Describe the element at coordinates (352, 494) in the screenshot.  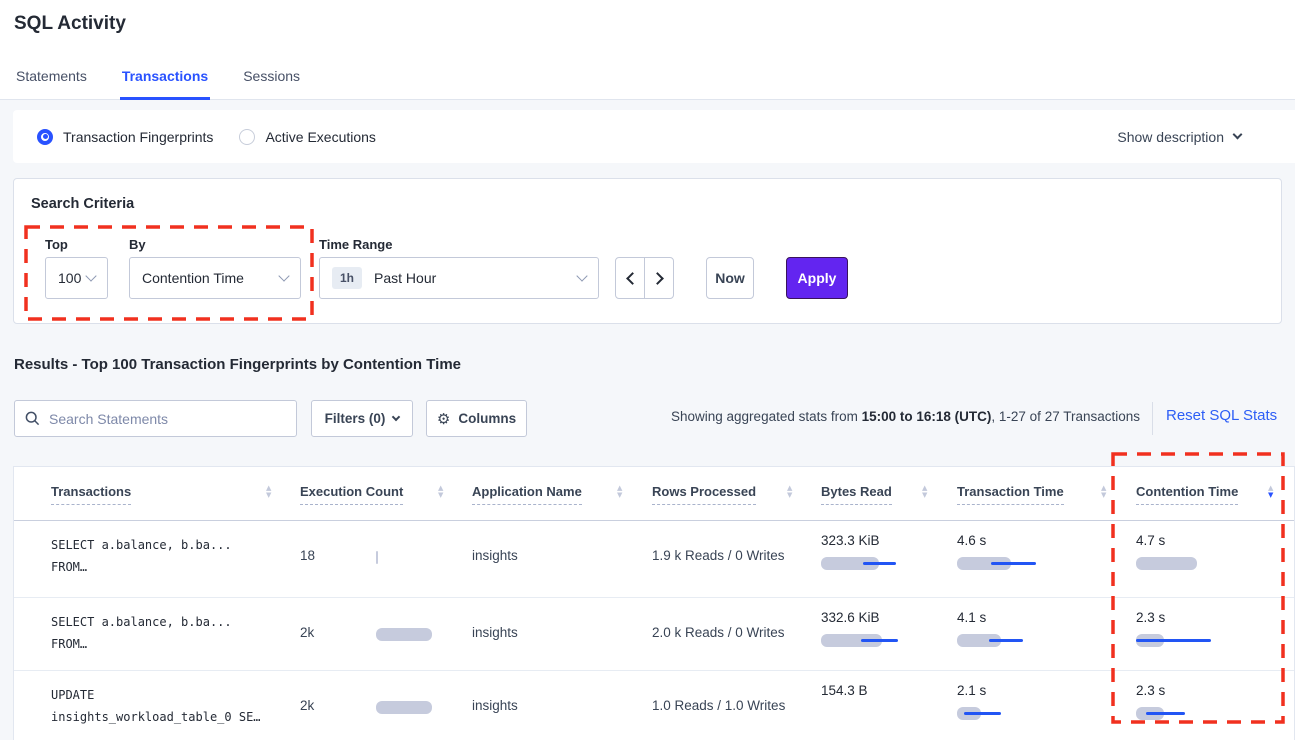
I see `column-header-execution-count: Execution Count` at that location.